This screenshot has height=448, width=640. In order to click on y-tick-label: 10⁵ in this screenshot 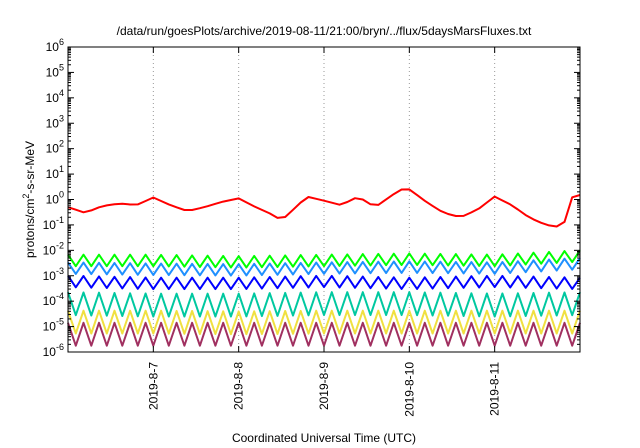, I will do `click(55, 70)`.